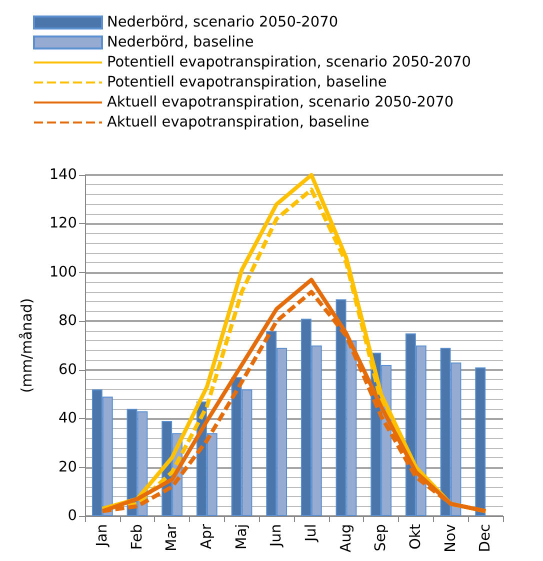 Image resolution: width=543 pixels, height=561 pixels. What do you see at coordinates (247, 82) in the screenshot?
I see `legend-label: Potentiell evapotranspiration, baseline` at bounding box center [247, 82].